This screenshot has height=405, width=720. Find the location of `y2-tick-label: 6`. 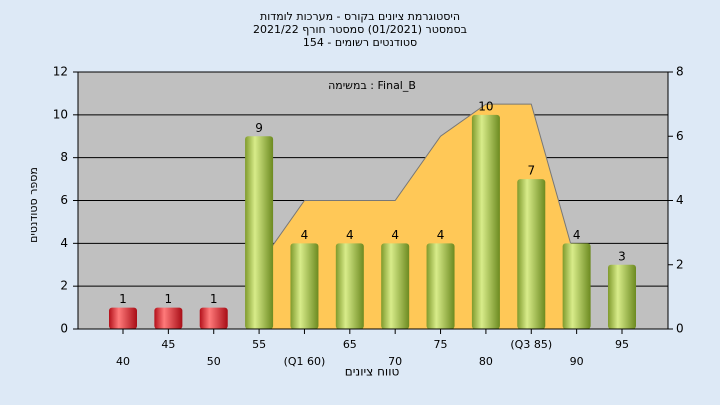

y2-tick-label: 6 is located at coordinates (680, 136).